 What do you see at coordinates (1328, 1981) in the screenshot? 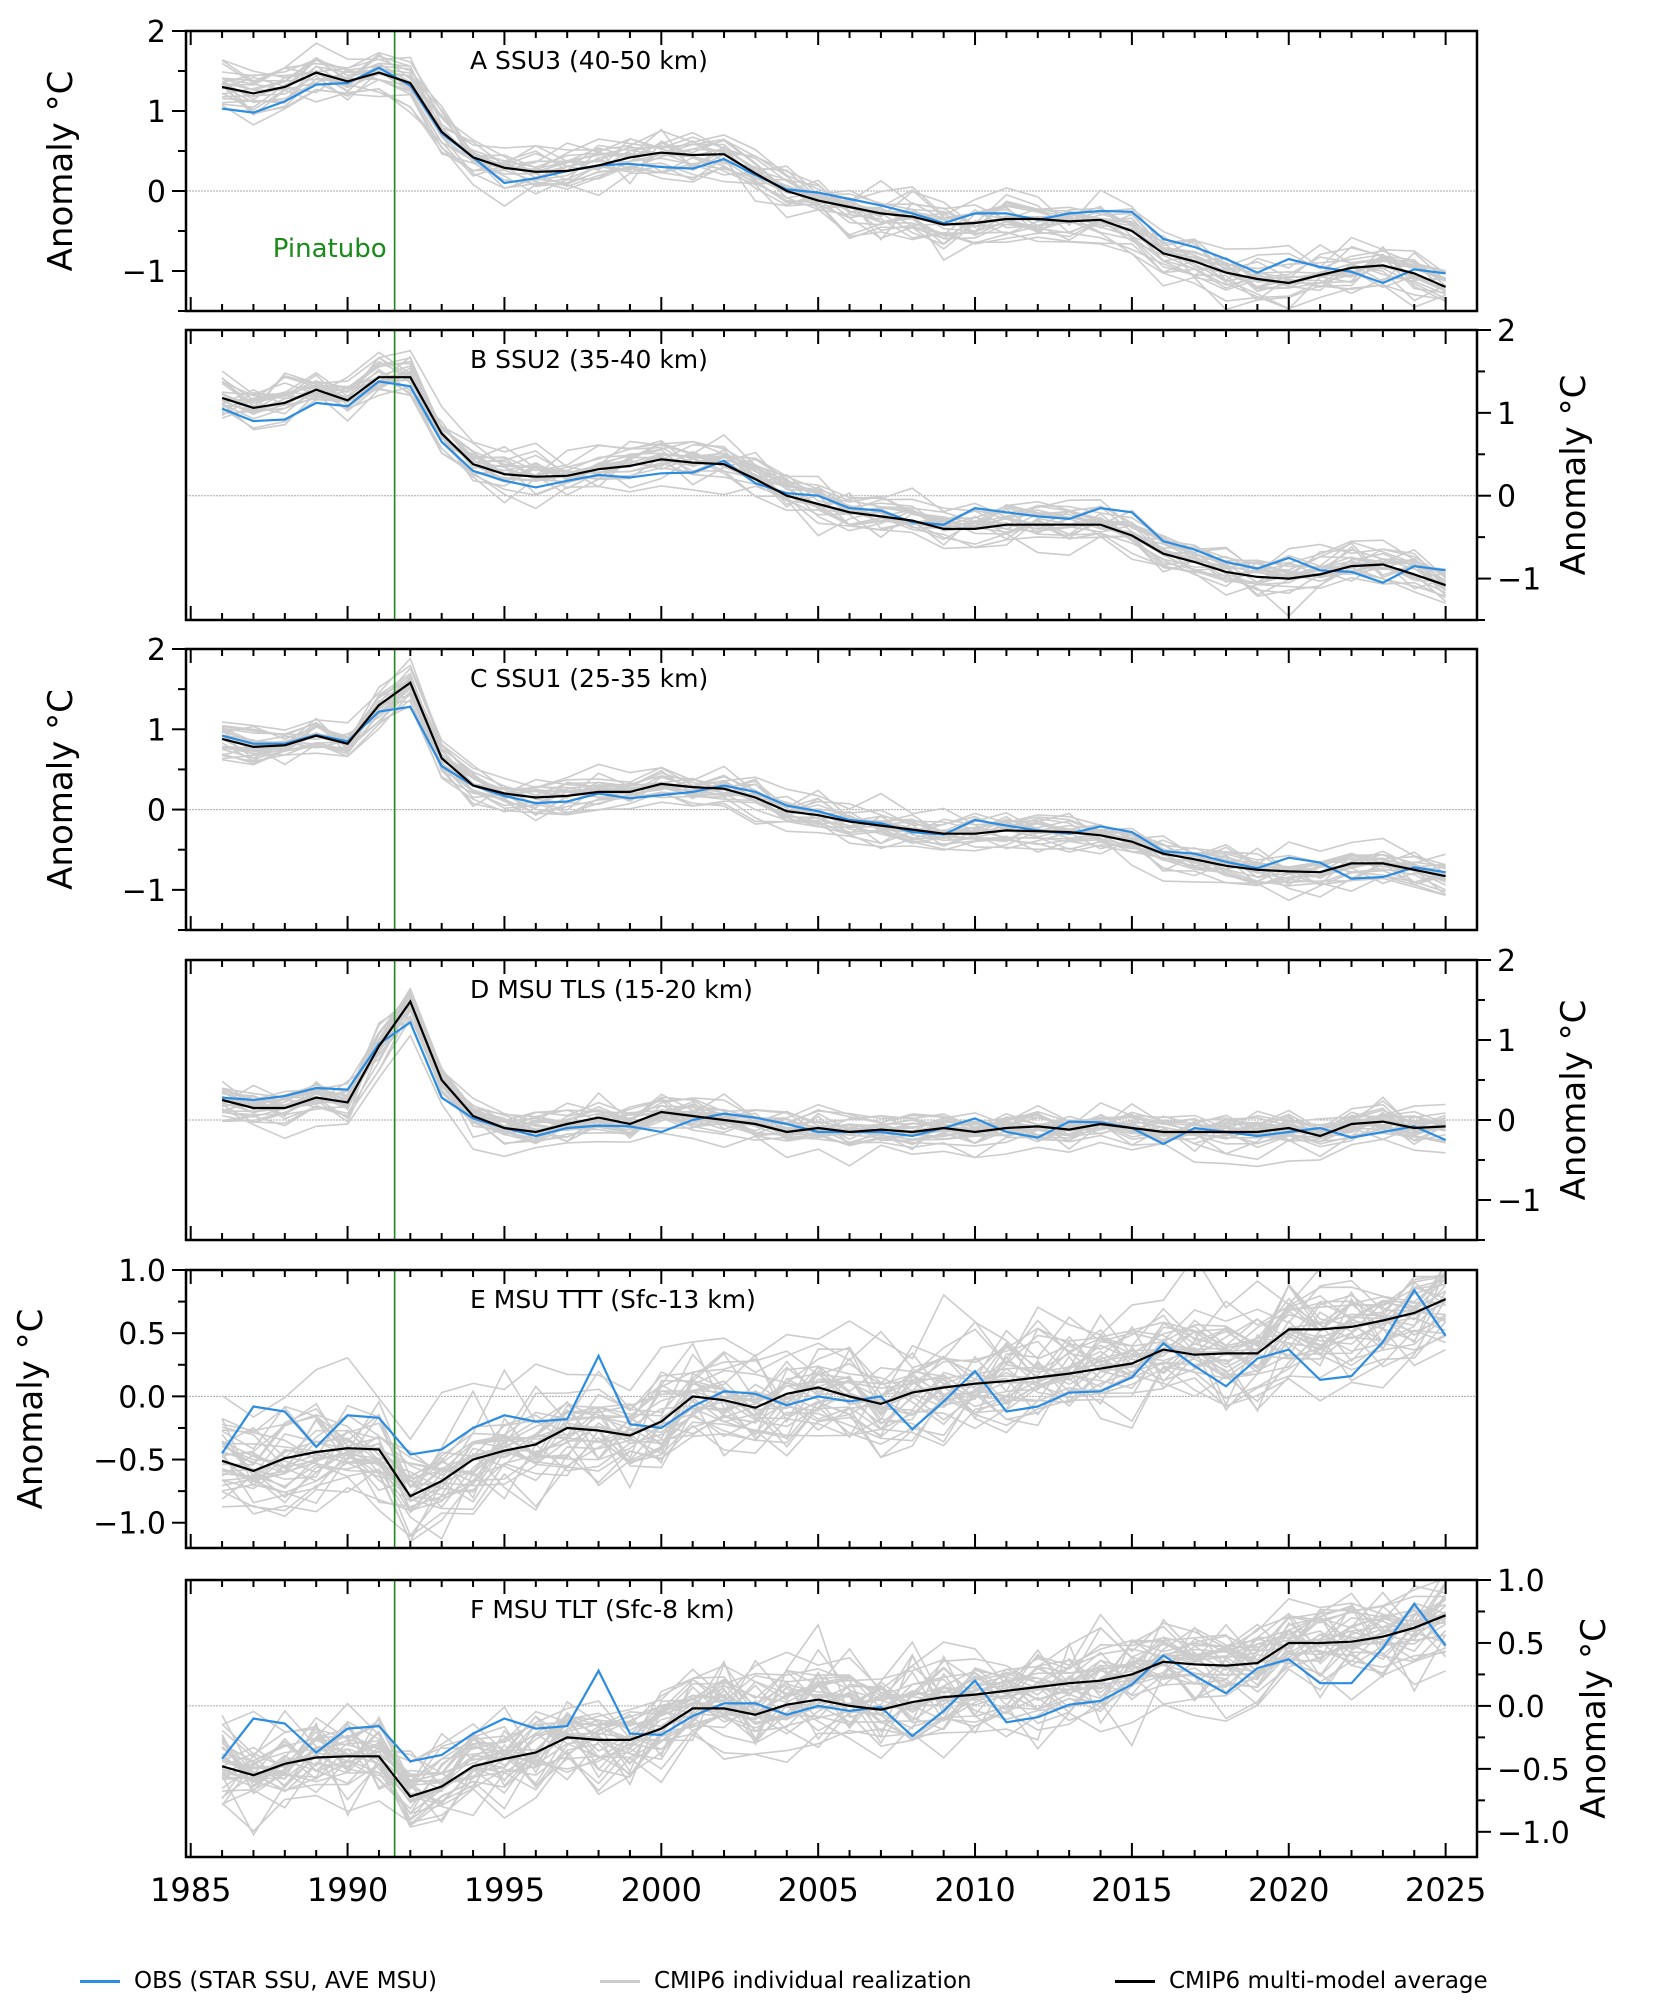
I see `legend-label-mean: CMIP6 multi-model average` at bounding box center [1328, 1981].